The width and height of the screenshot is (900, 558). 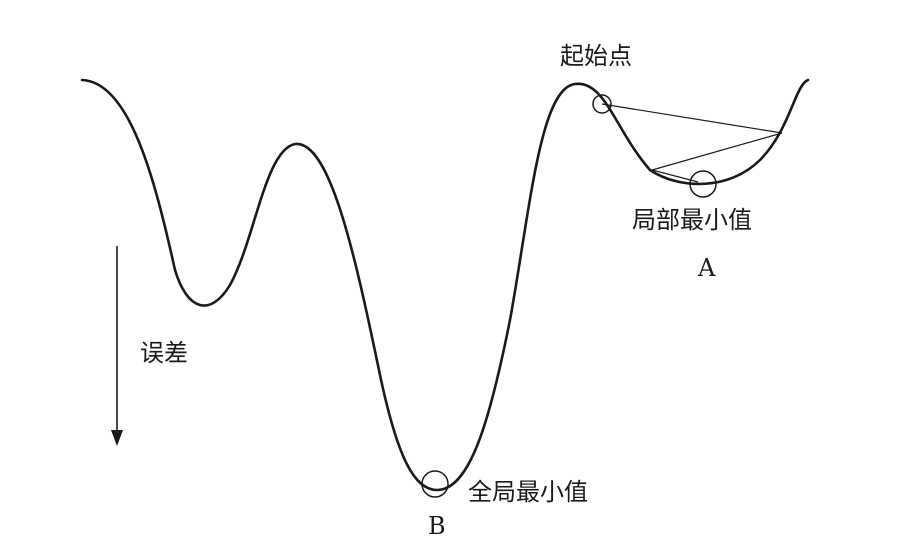 What do you see at coordinates (692, 143) in the screenshot?
I see `descent-path` at bounding box center [692, 143].